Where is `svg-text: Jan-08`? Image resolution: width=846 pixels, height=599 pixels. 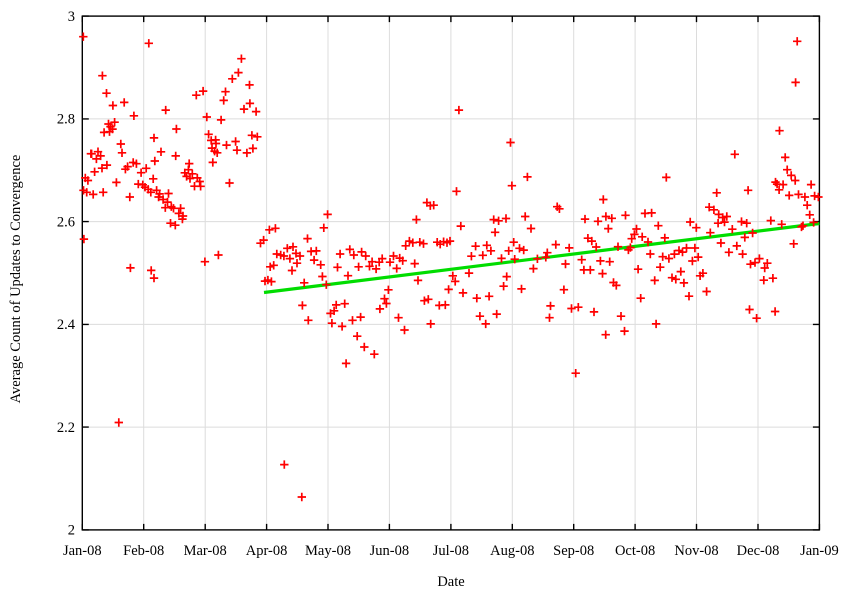 svg-text: Jan-08 is located at coordinates (82, 551).